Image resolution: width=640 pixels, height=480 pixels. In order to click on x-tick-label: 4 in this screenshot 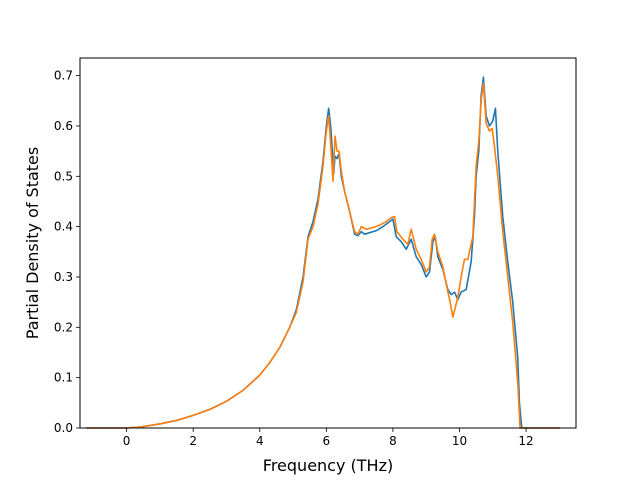, I will do `click(260, 441)`.